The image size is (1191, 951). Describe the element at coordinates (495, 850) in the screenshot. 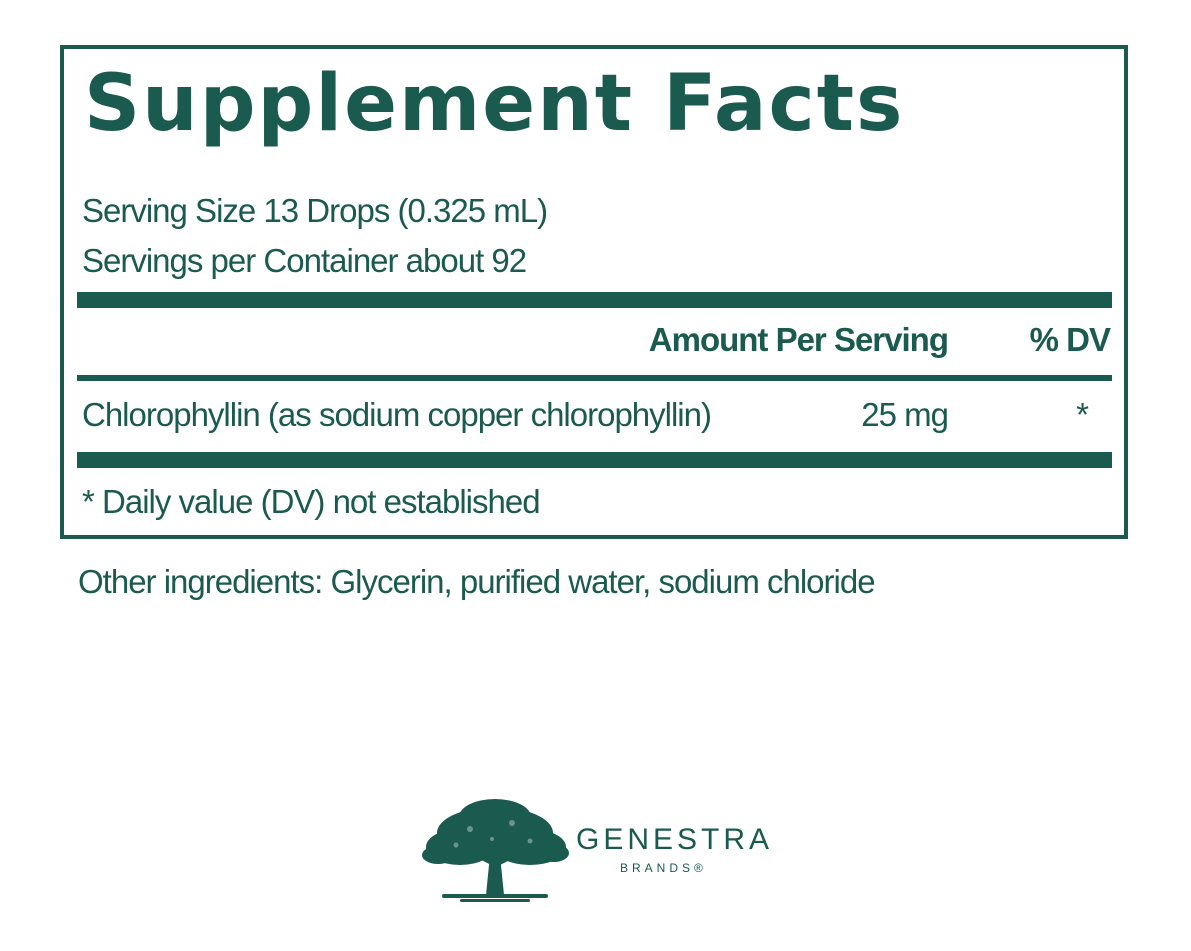

I see `tree-icon` at that location.